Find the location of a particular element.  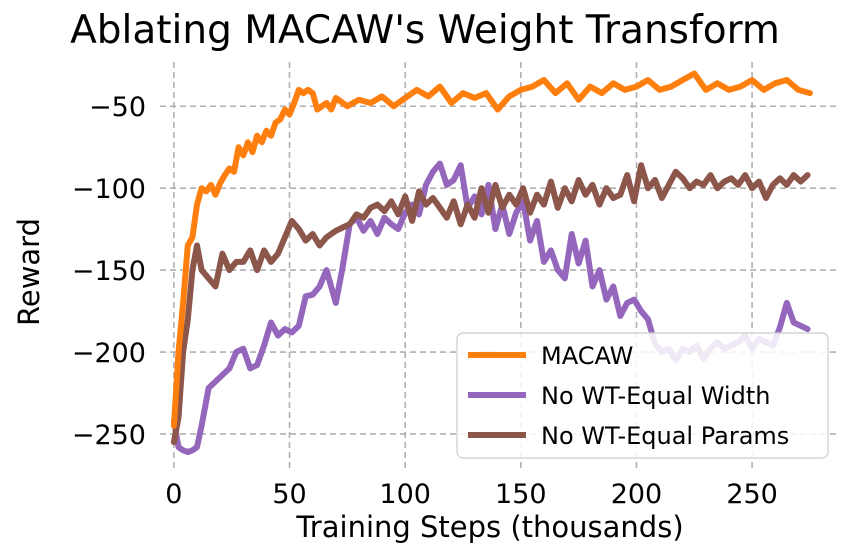

x-tick-label: 150 is located at coordinates (521, 494).